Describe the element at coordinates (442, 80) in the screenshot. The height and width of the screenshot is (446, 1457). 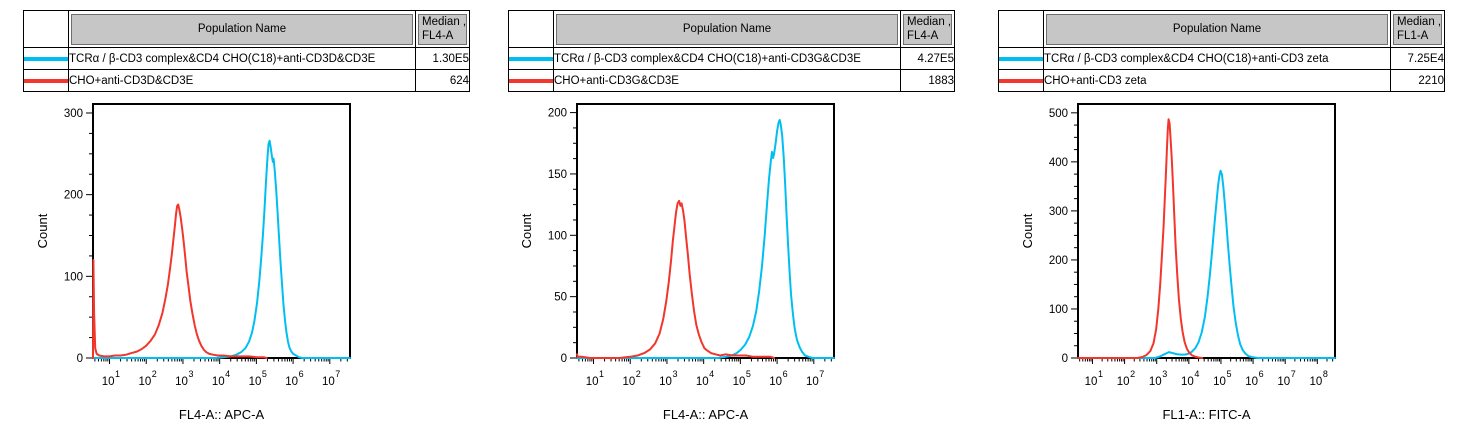
I see `median-value: 624` at that location.